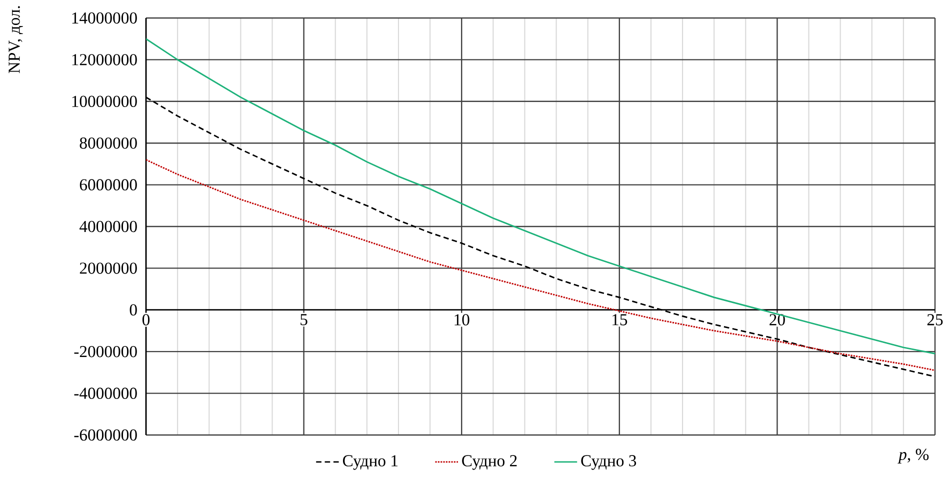 Image resolution: width=945 pixels, height=477 pixels. I want to click on y-tick-label: 2000000, so click(108, 268).